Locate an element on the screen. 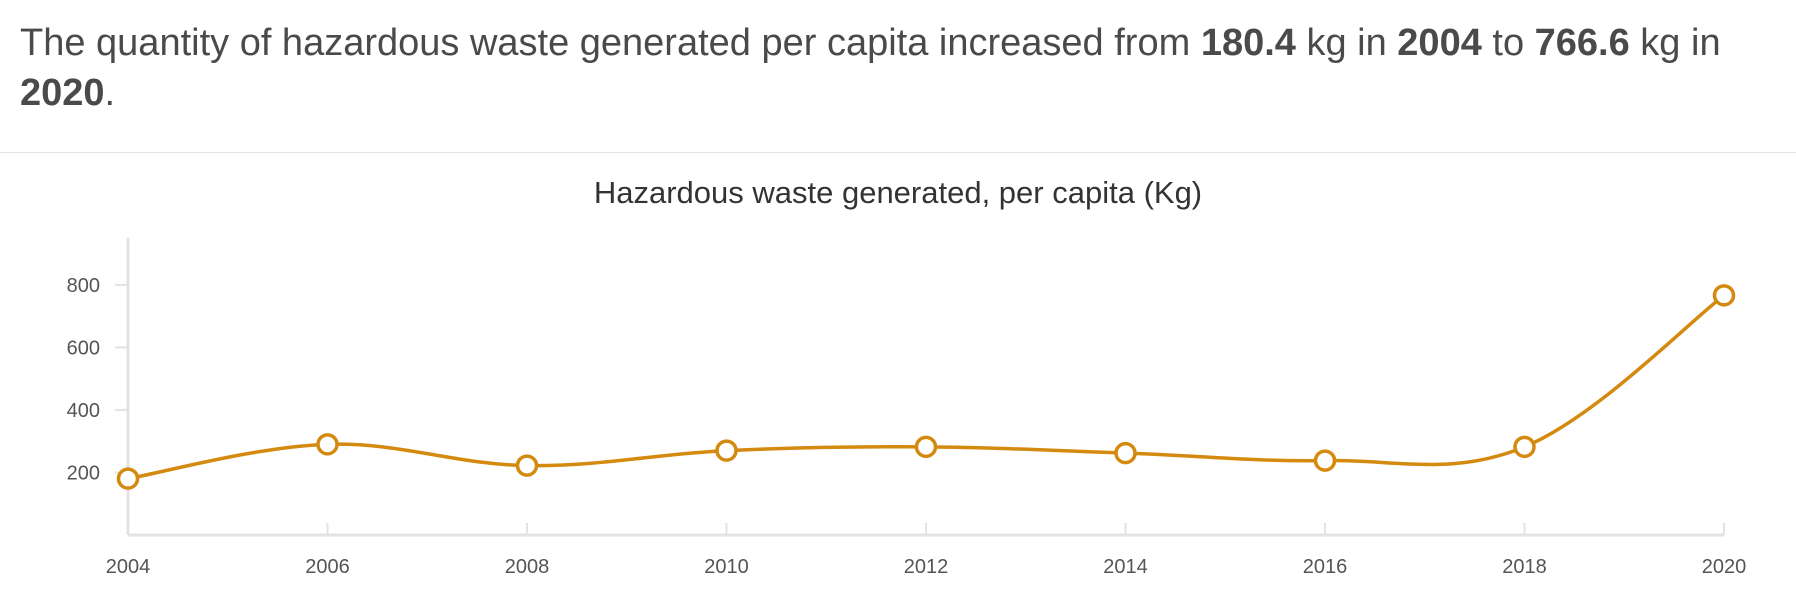 Image resolution: width=1796 pixels, height=606 pixels. x-tick-label: 2008 is located at coordinates (527, 567).